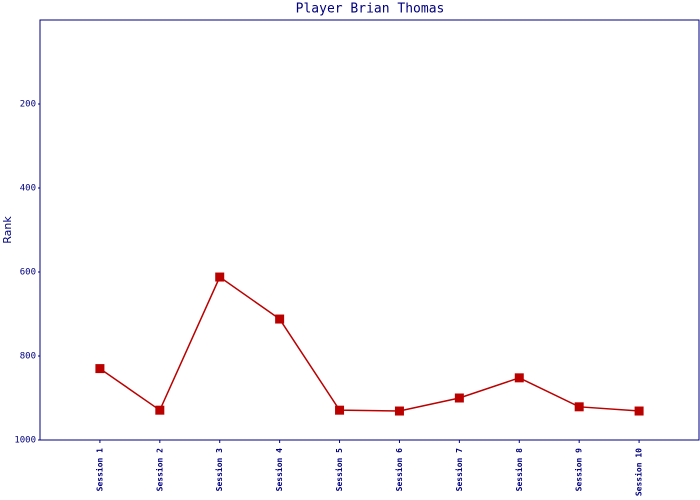 This screenshot has width=700, height=500. I want to click on x-tick-label: Session 8, so click(519, 470).